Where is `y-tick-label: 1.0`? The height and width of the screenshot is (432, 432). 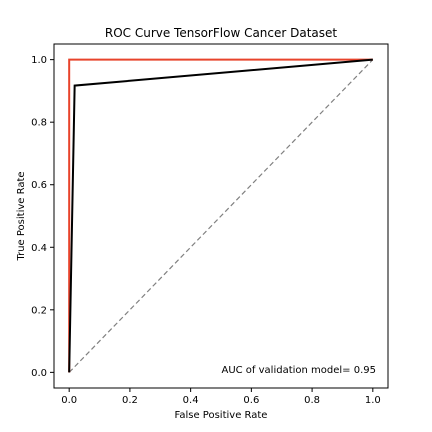
y-tick-label: 1.0 is located at coordinates (39, 60).